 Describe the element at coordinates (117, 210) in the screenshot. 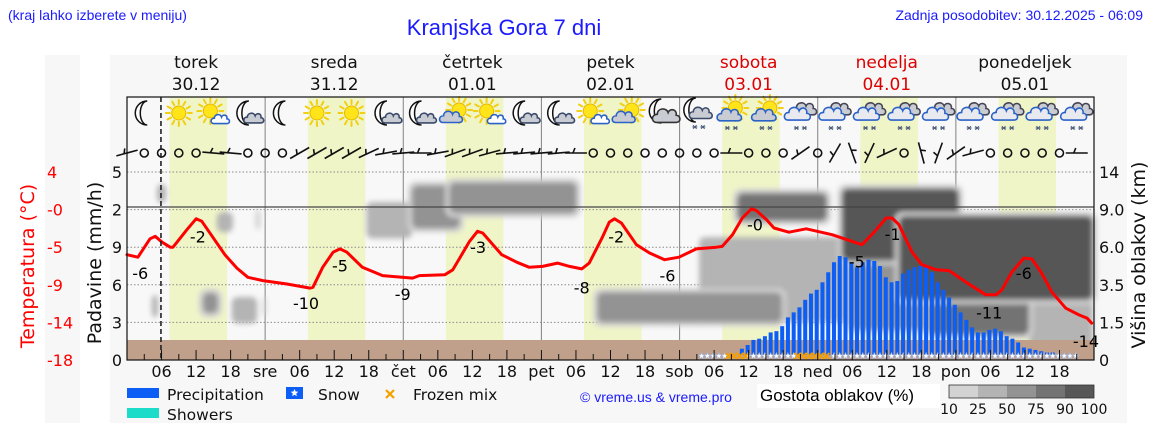

I see `precipitation-tick-label: 2` at that location.